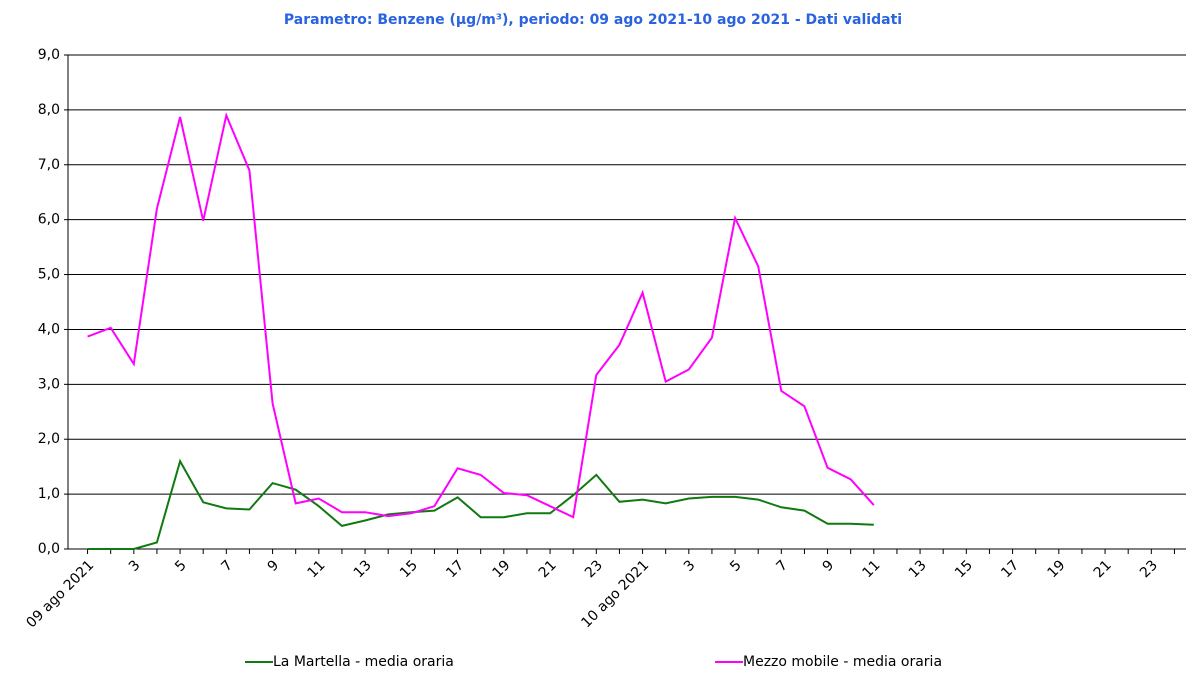  Describe the element at coordinates (60, 594) in the screenshot. I see `x-tick-label: 09 ago 2021` at that location.